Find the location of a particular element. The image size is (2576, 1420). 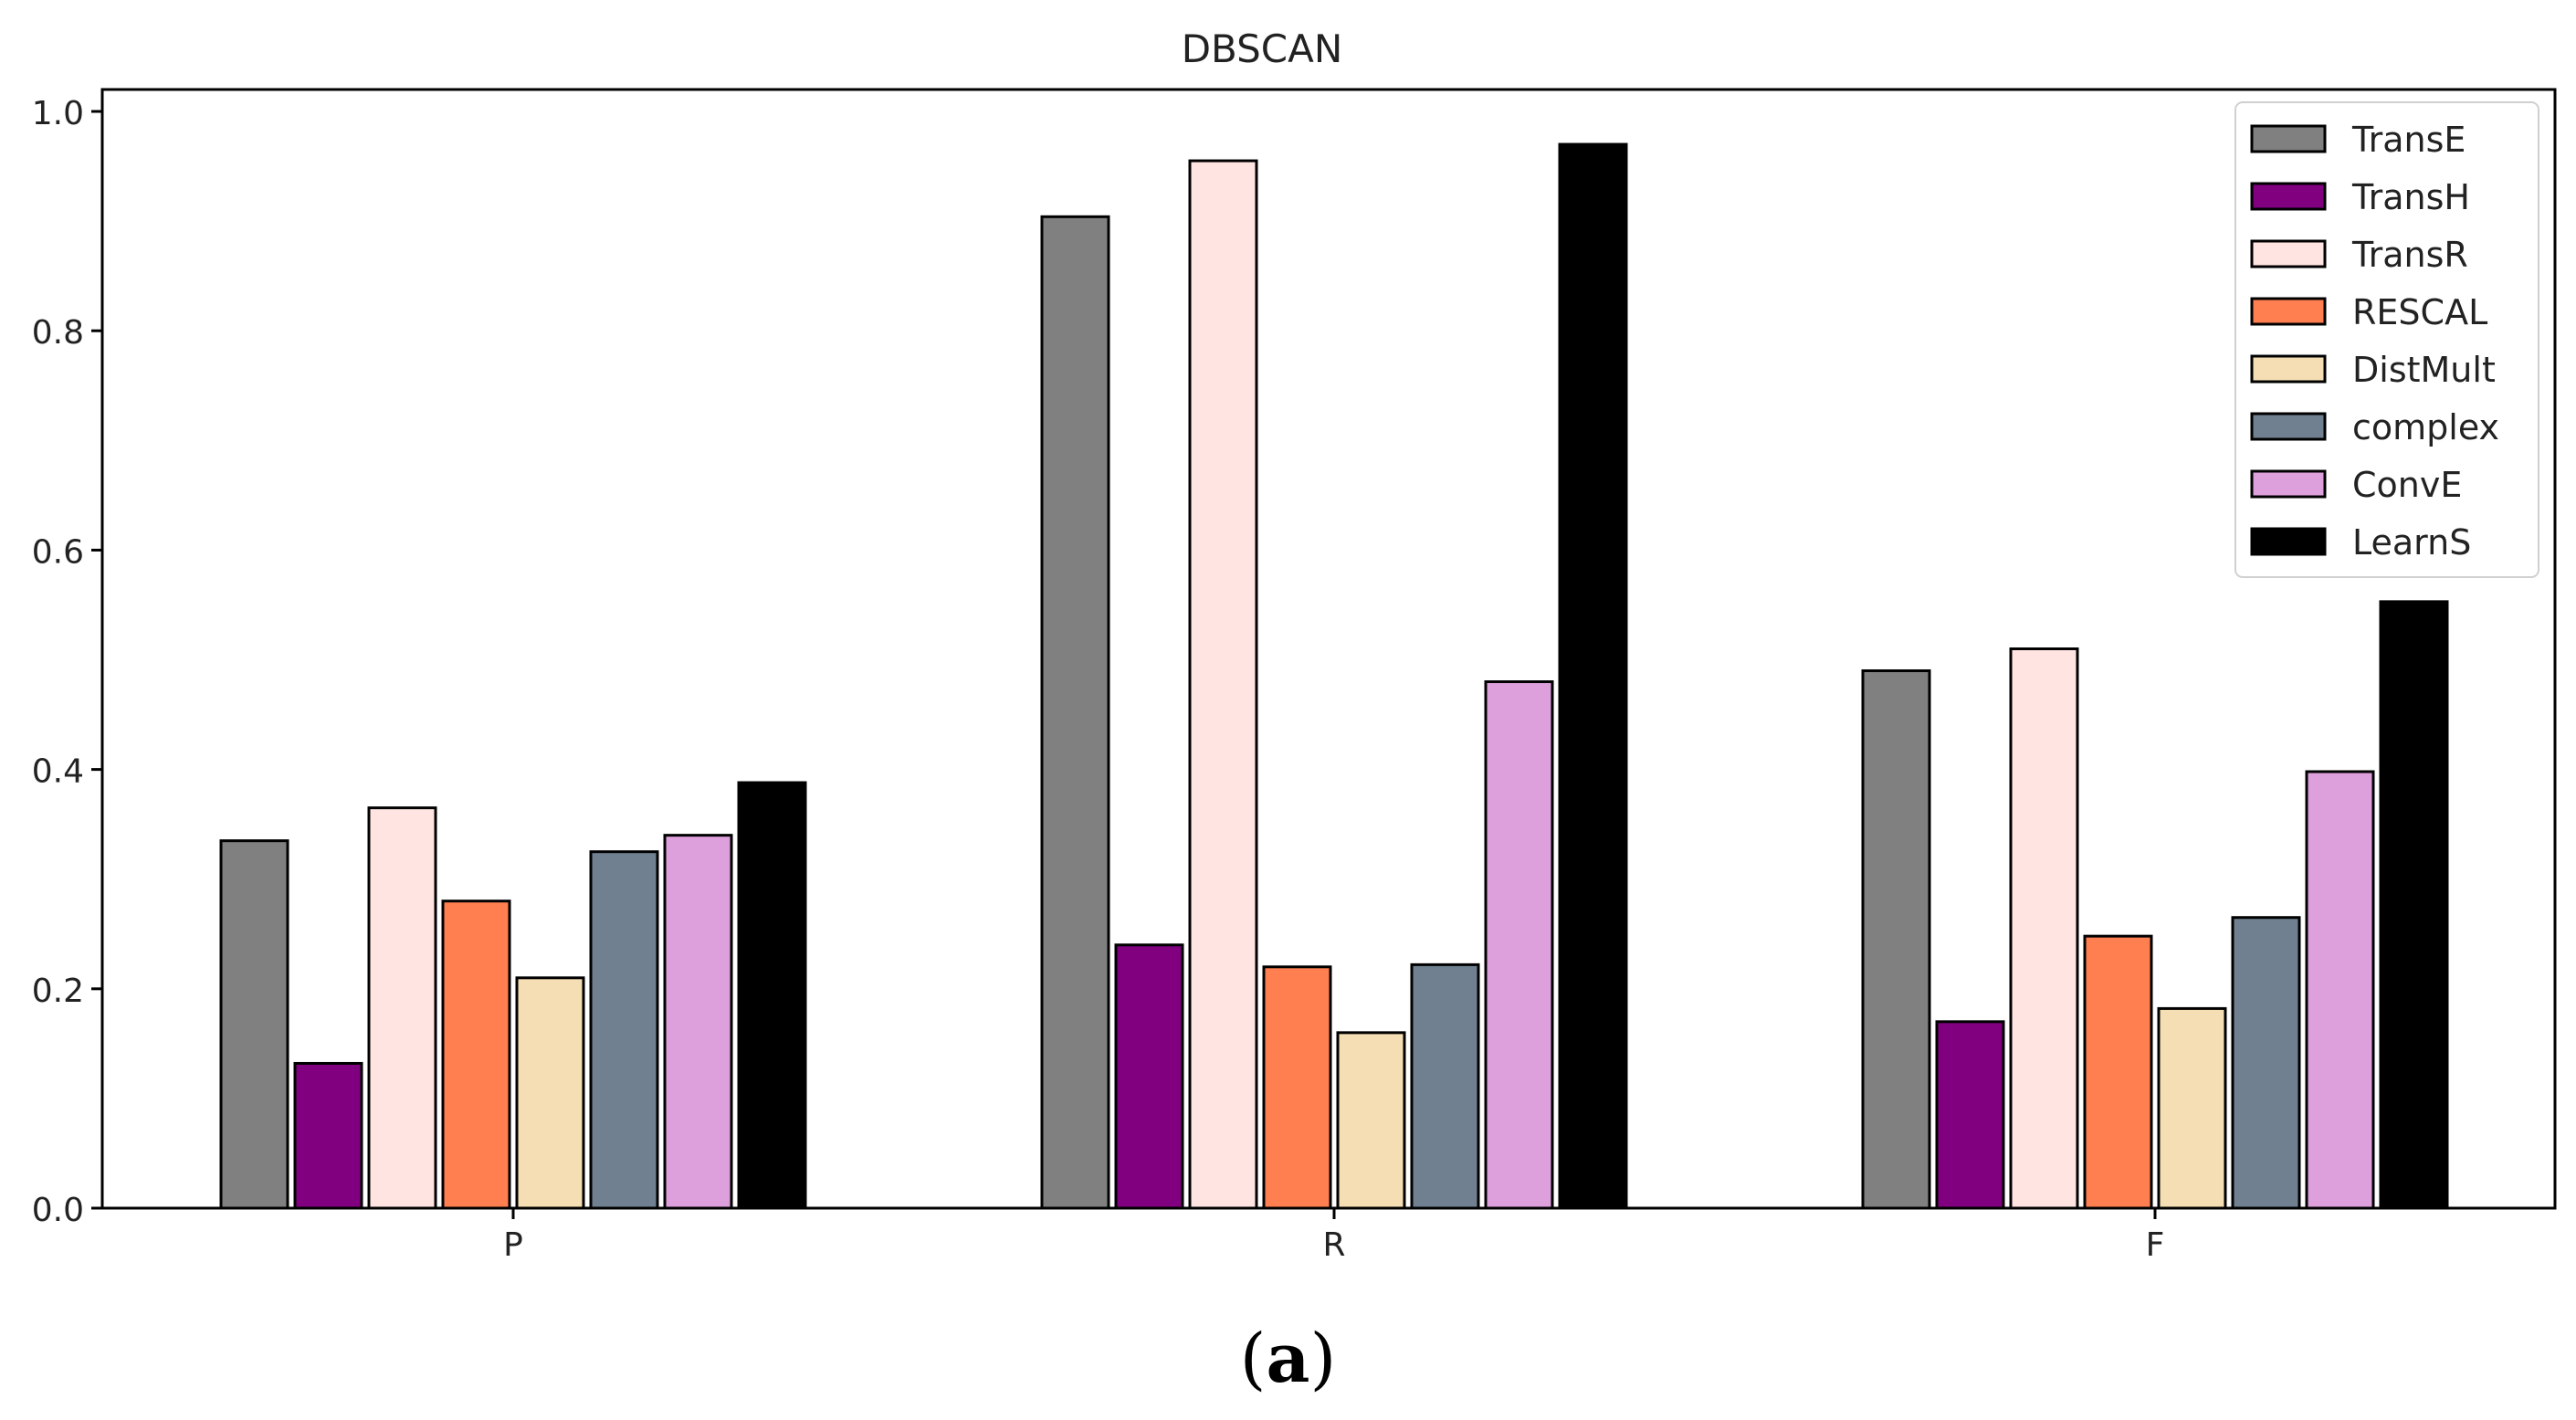

bar-distmult-f is located at coordinates (2192, 1108).